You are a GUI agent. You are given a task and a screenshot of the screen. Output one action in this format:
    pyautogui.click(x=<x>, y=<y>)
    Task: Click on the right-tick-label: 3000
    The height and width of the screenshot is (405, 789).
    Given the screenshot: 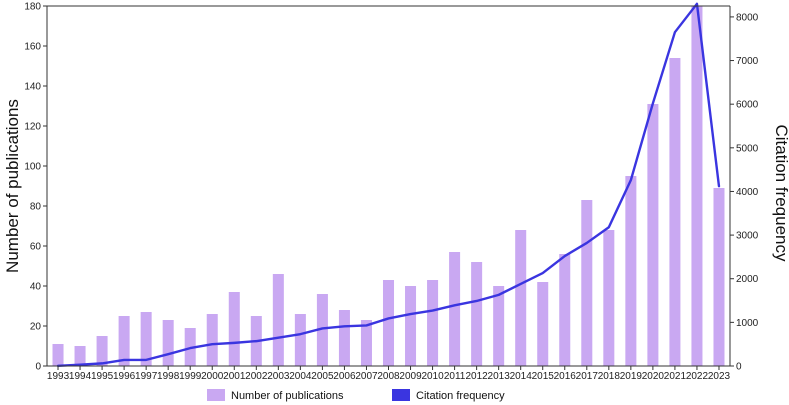 What is the action you would take?
    pyautogui.click(x=747, y=236)
    